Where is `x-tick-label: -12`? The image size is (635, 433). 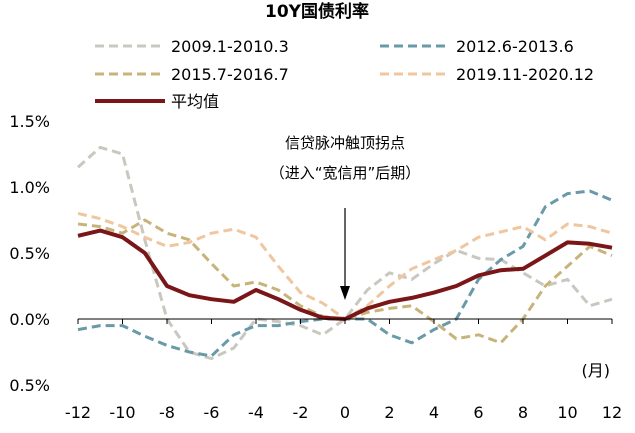
x-tick-label: -12 is located at coordinates (78, 412).